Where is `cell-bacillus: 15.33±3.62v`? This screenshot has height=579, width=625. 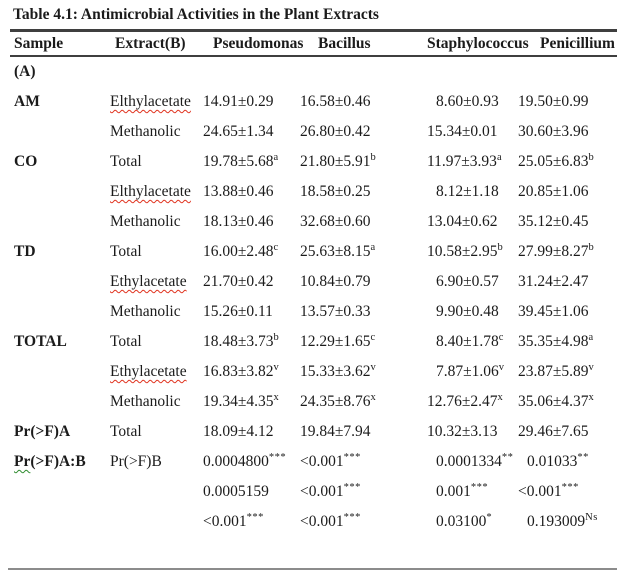 cell-bacillus: 15.33±3.62v is located at coordinates (358, 371).